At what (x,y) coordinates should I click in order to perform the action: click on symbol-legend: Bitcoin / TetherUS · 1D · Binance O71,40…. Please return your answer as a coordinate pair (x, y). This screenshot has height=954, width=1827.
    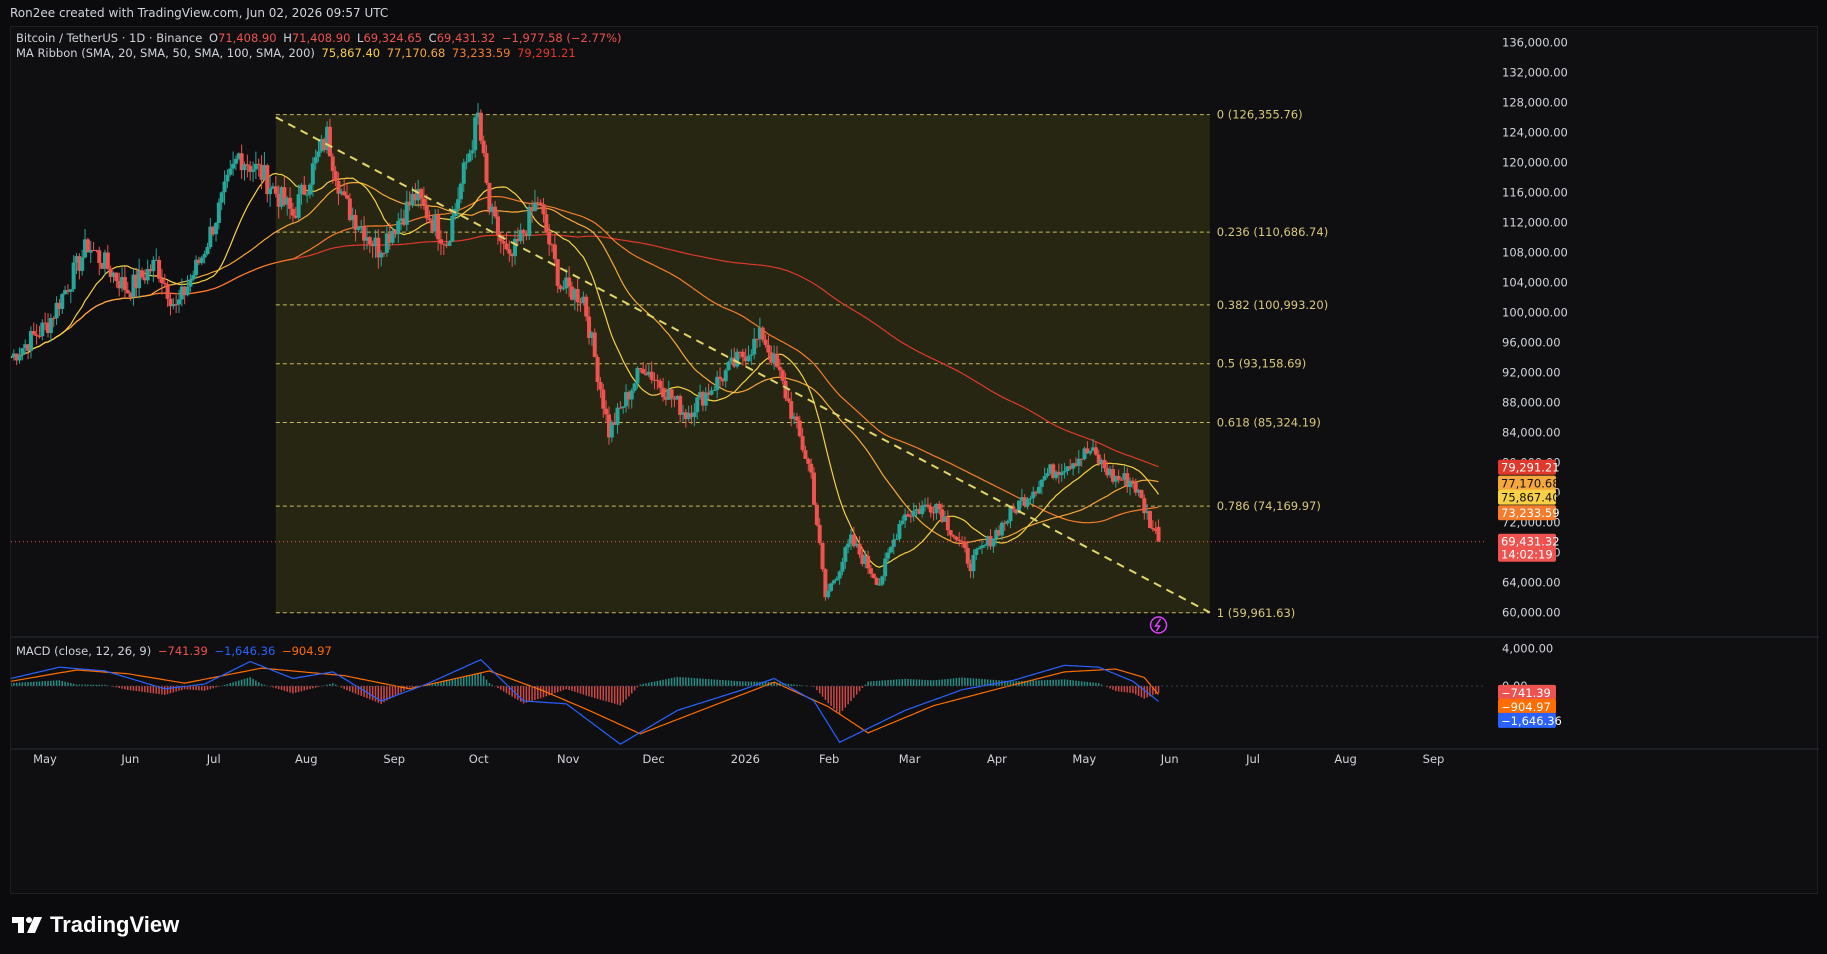
    Looking at the image, I should click on (320, 38).